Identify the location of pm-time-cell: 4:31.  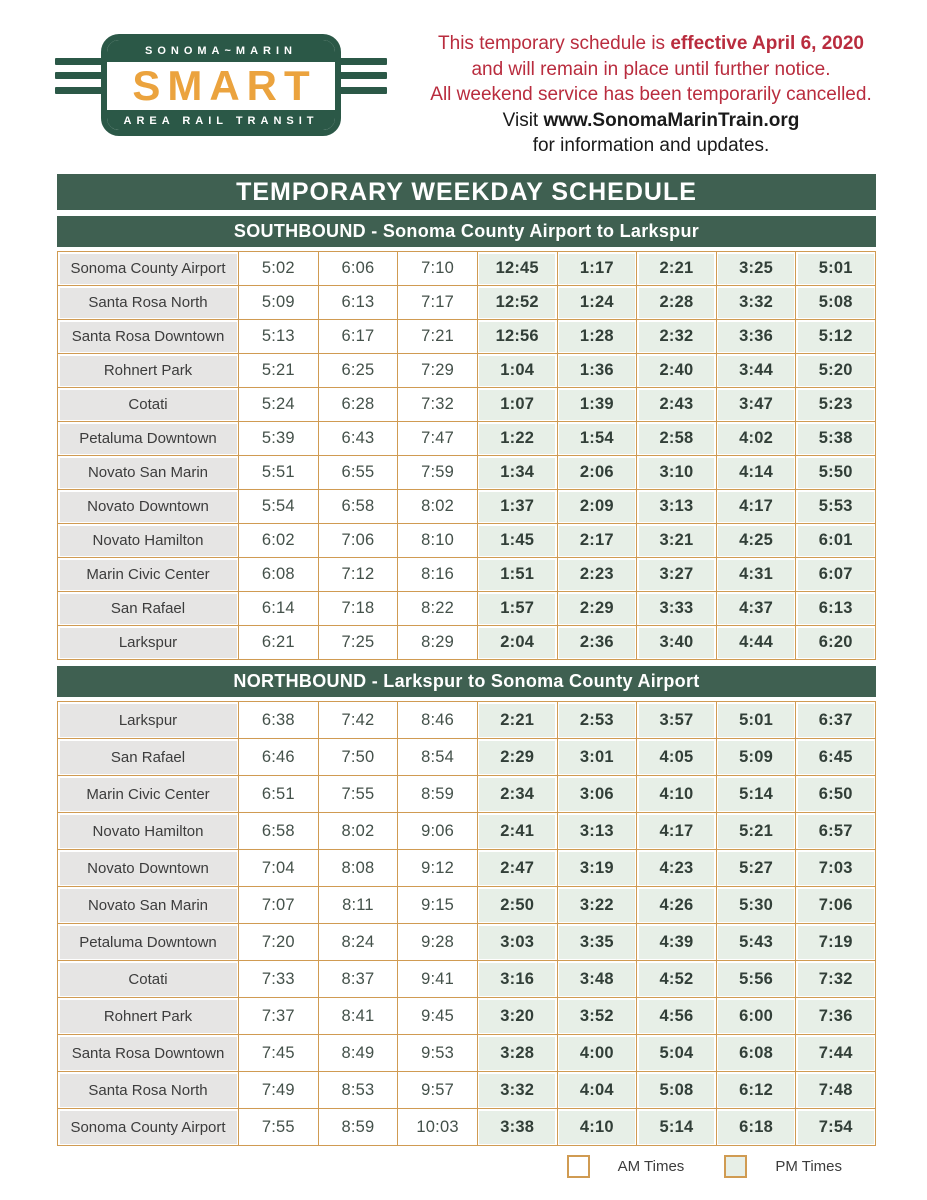
(756, 574).